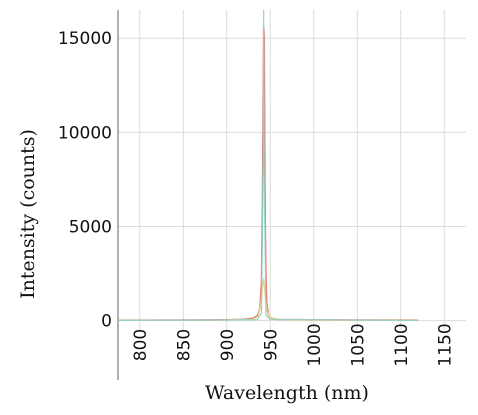  I want to click on x-tick-label-4: 1000, so click(315, 344).